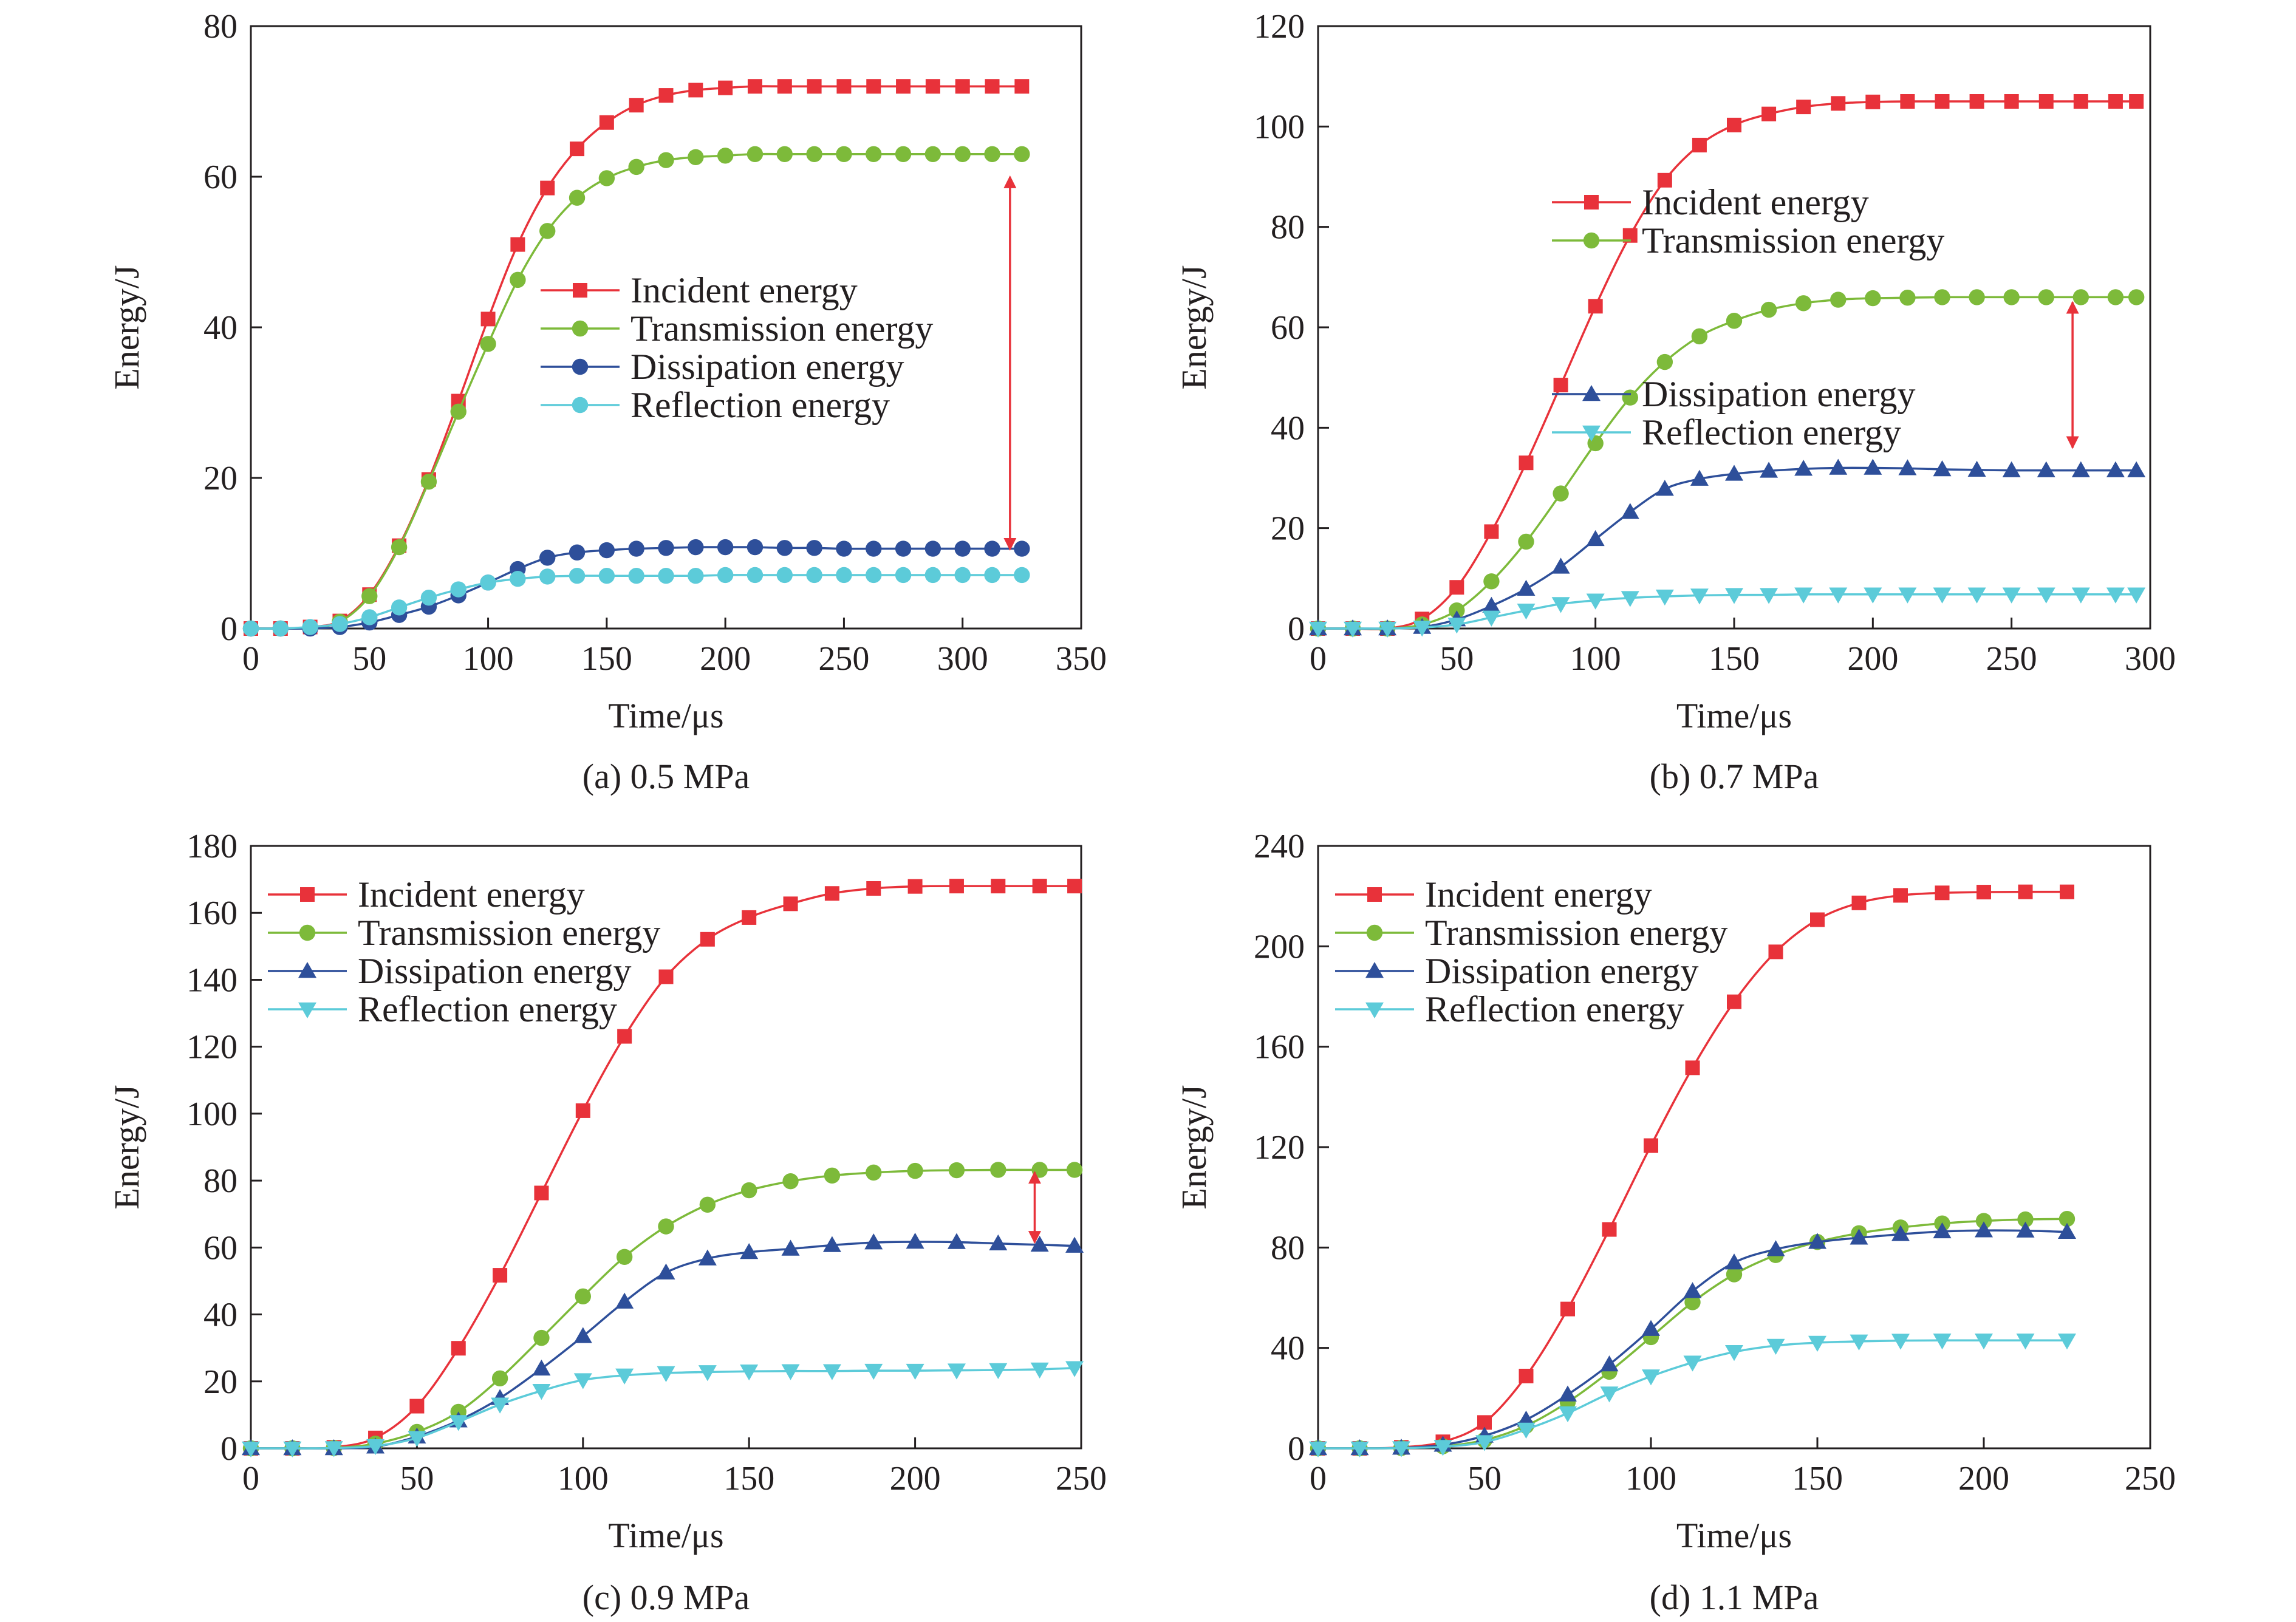 This screenshot has width=2296, height=1622. Describe the element at coordinates (1983, 1479) in the screenshot. I see `x-tick-label: 200` at that location.